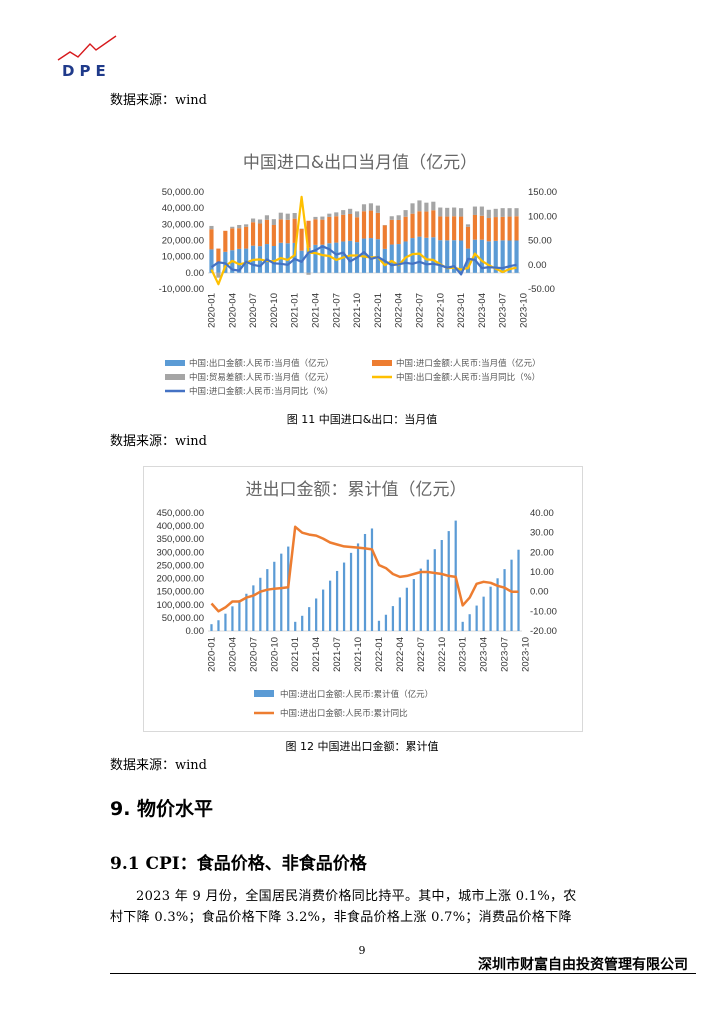 This screenshot has width=724, height=1024. Describe the element at coordinates (180, 579) in the screenshot. I see `y-left-tick: 200,000.00` at that location.